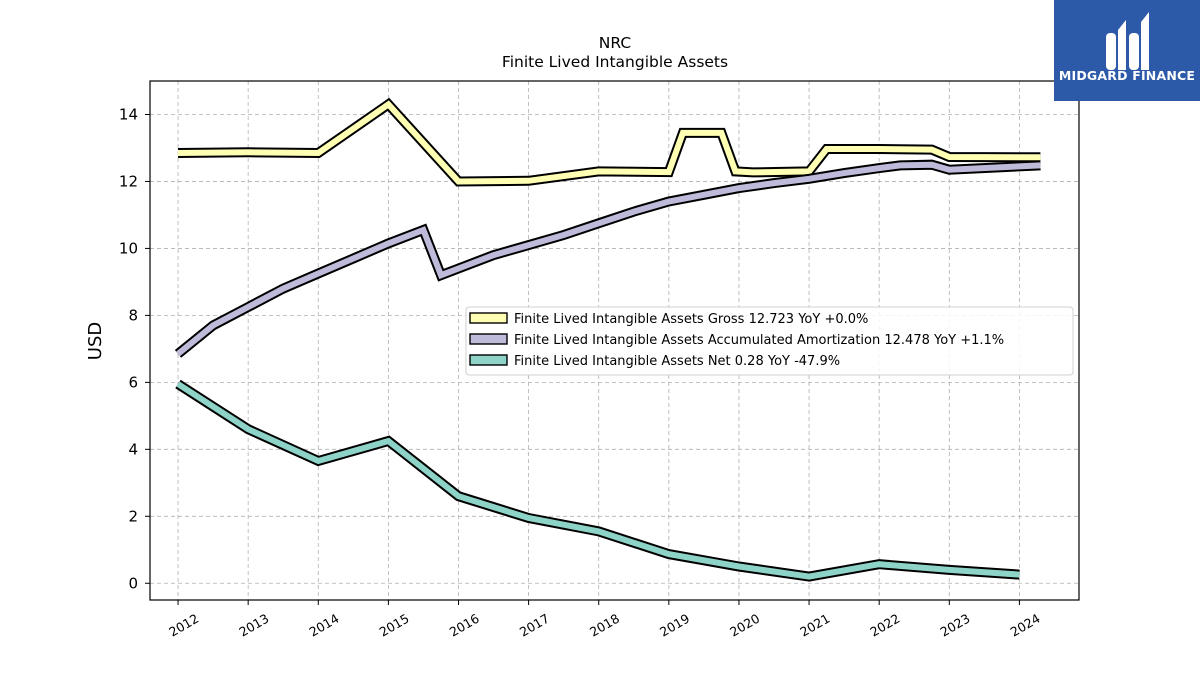 The width and height of the screenshot is (1200, 679). Describe the element at coordinates (394, 625) in the screenshot. I see `x-tick-label: 2015` at that location.